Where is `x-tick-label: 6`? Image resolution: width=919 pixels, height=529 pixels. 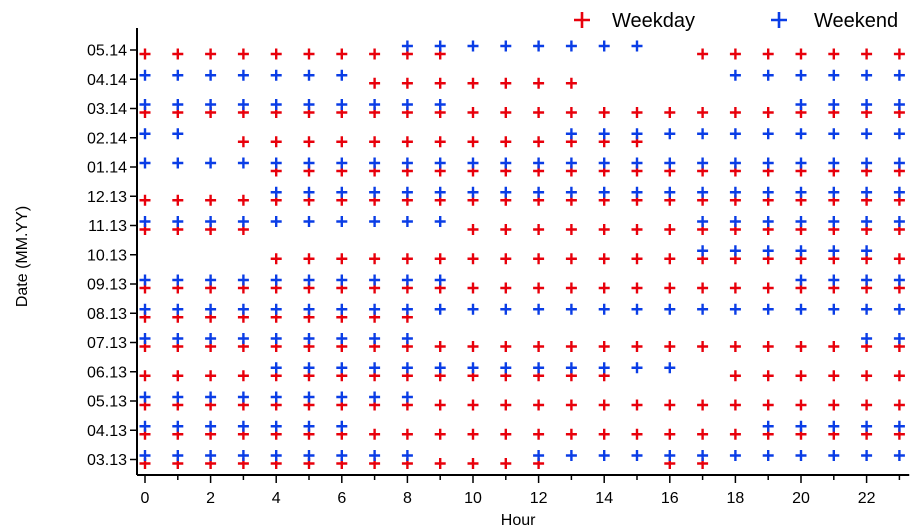
x-tick-label: 6 is located at coordinates (341, 498).